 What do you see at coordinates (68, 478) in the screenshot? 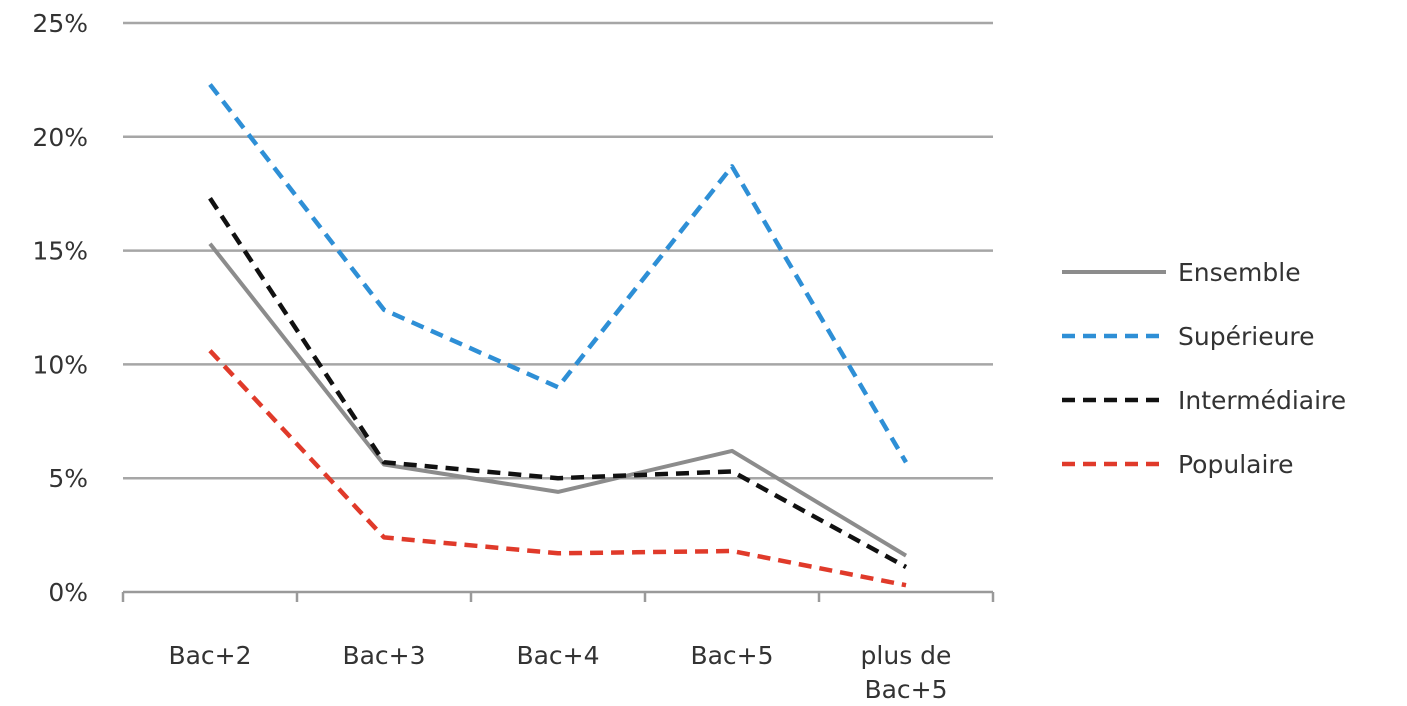
I see `y-tick-label: 5%` at bounding box center [68, 478].